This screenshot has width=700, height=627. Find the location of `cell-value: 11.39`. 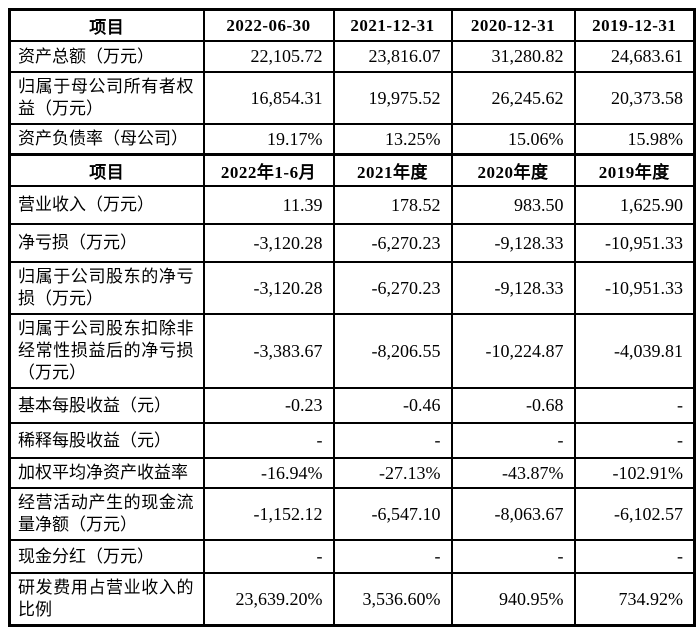

cell-value: 11.39 is located at coordinates (268, 205).